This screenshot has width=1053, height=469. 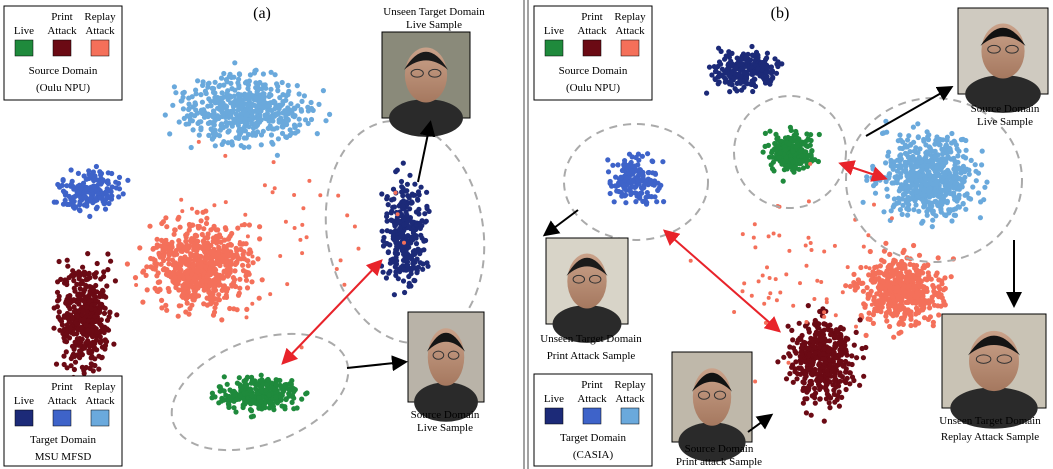 I want to click on legend-dataset: (CASIA), so click(x=593, y=455).